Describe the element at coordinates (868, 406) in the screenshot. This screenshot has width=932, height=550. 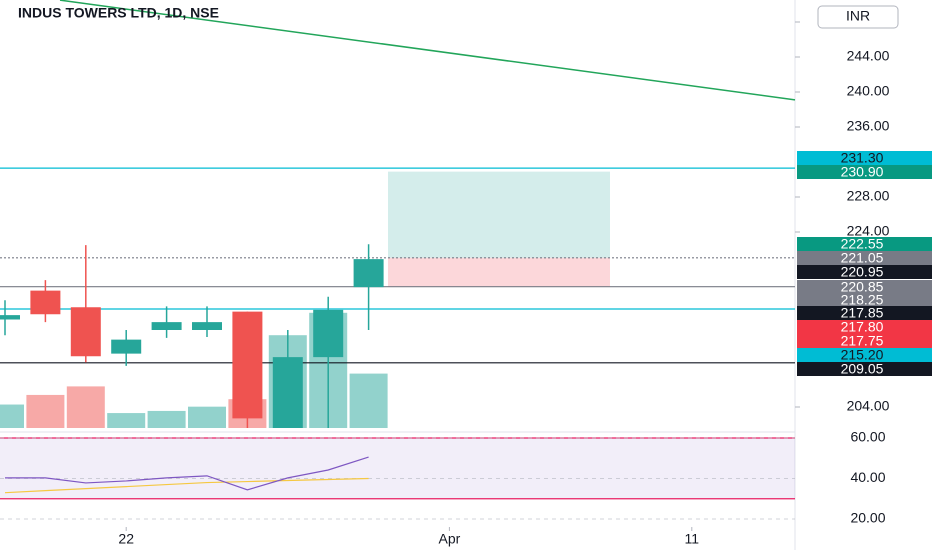
I see `y-tick-label: 204.00` at that location.